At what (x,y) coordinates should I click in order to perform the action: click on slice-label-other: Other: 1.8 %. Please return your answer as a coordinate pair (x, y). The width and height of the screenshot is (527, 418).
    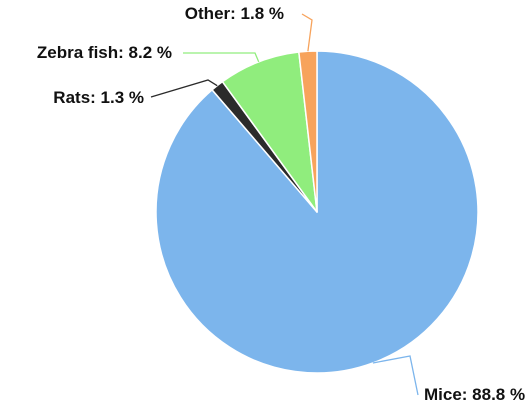
    Looking at the image, I should click on (234, 13).